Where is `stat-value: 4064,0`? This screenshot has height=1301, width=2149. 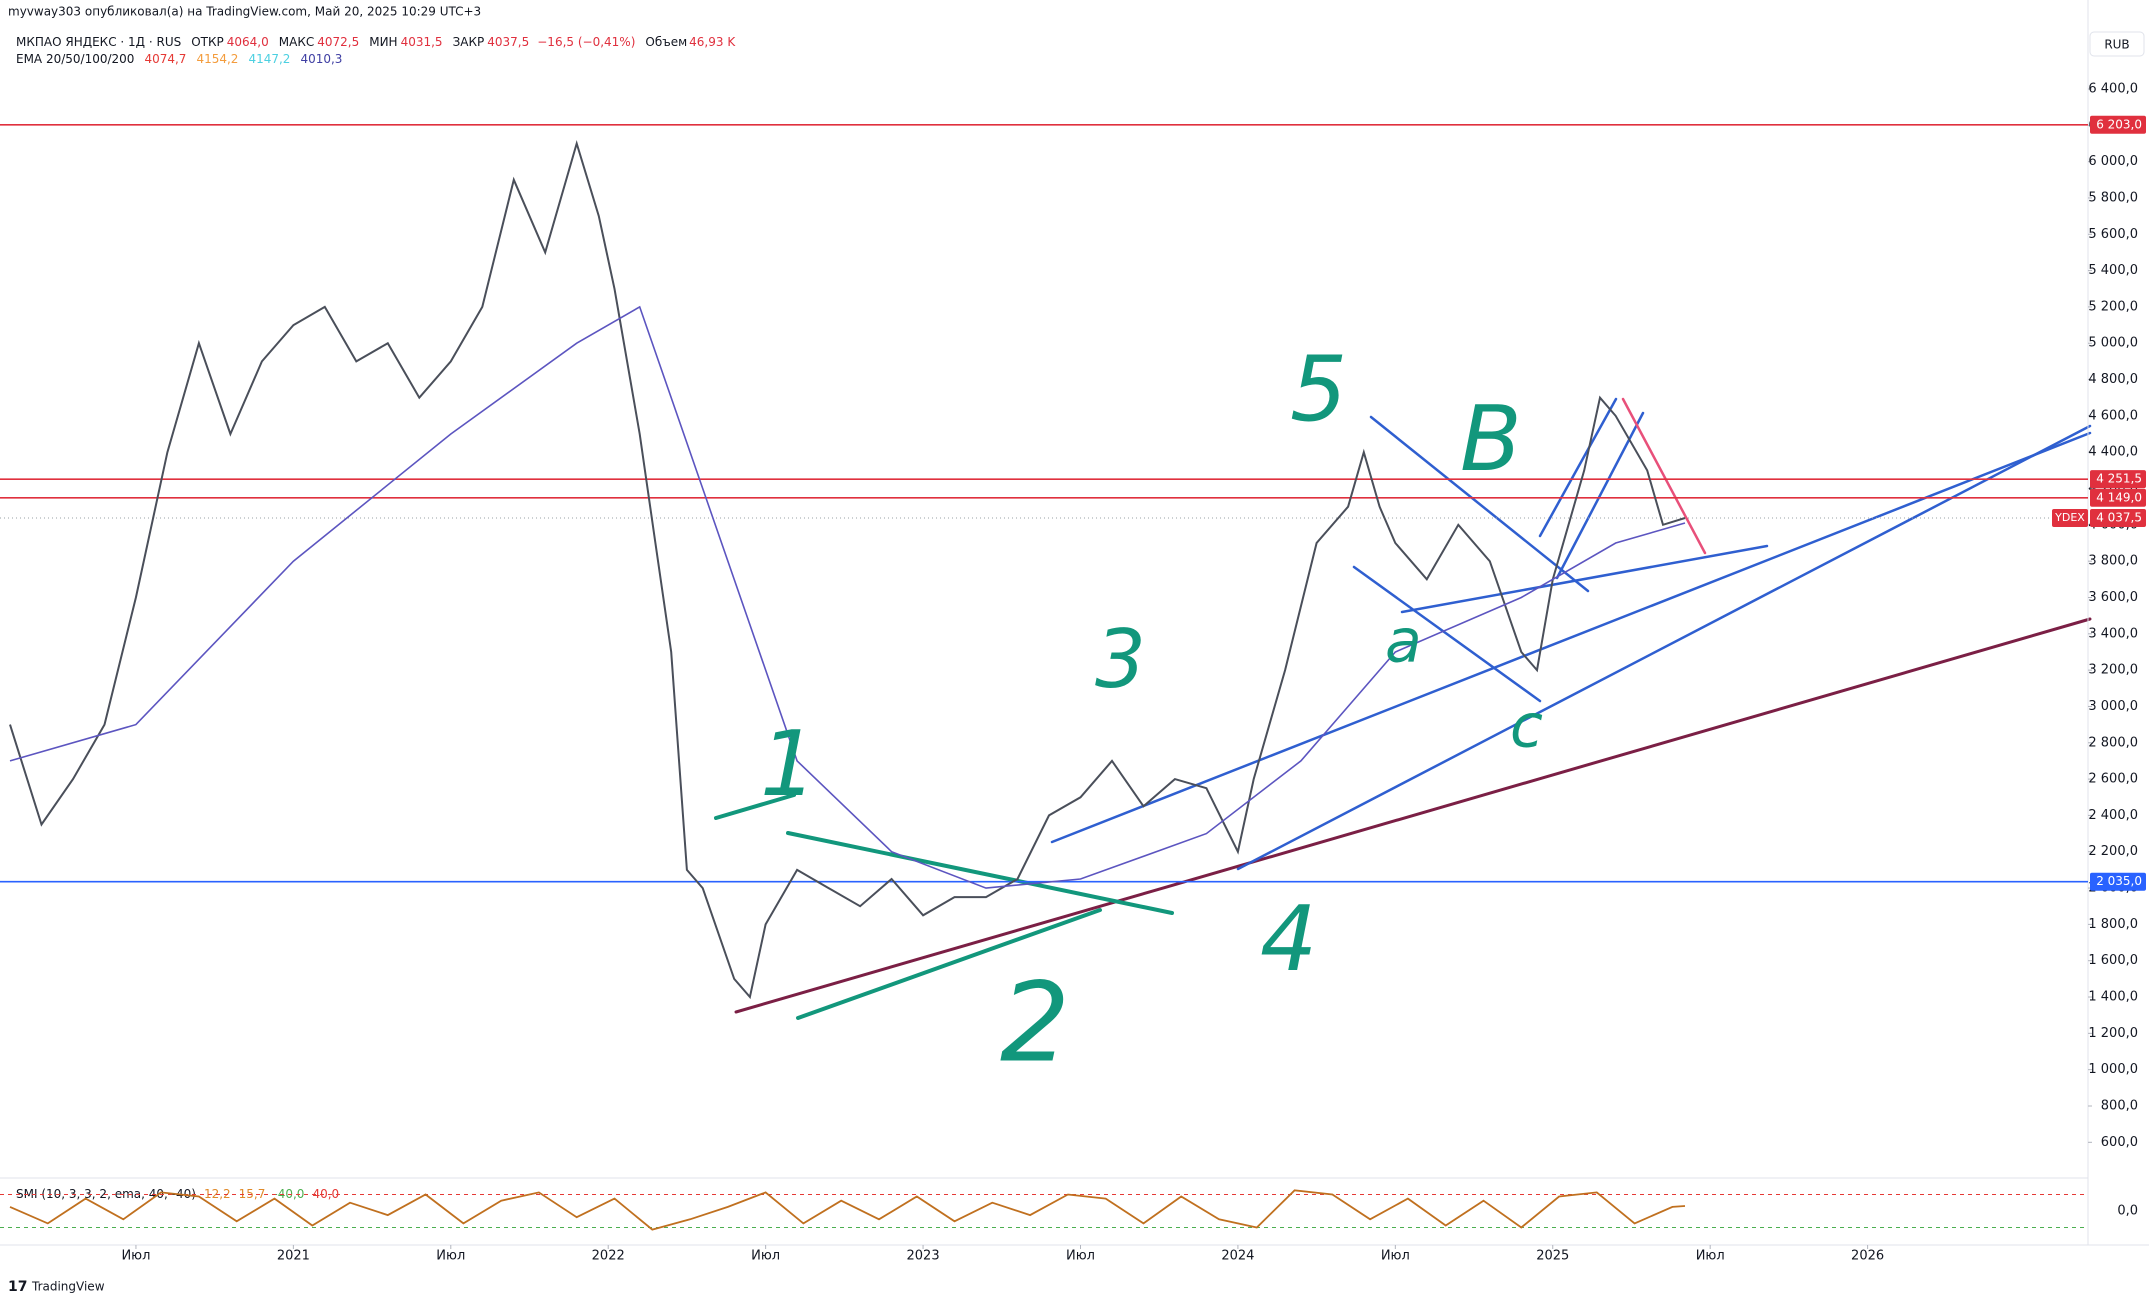 stat-value: 4064,0 is located at coordinates (248, 42).